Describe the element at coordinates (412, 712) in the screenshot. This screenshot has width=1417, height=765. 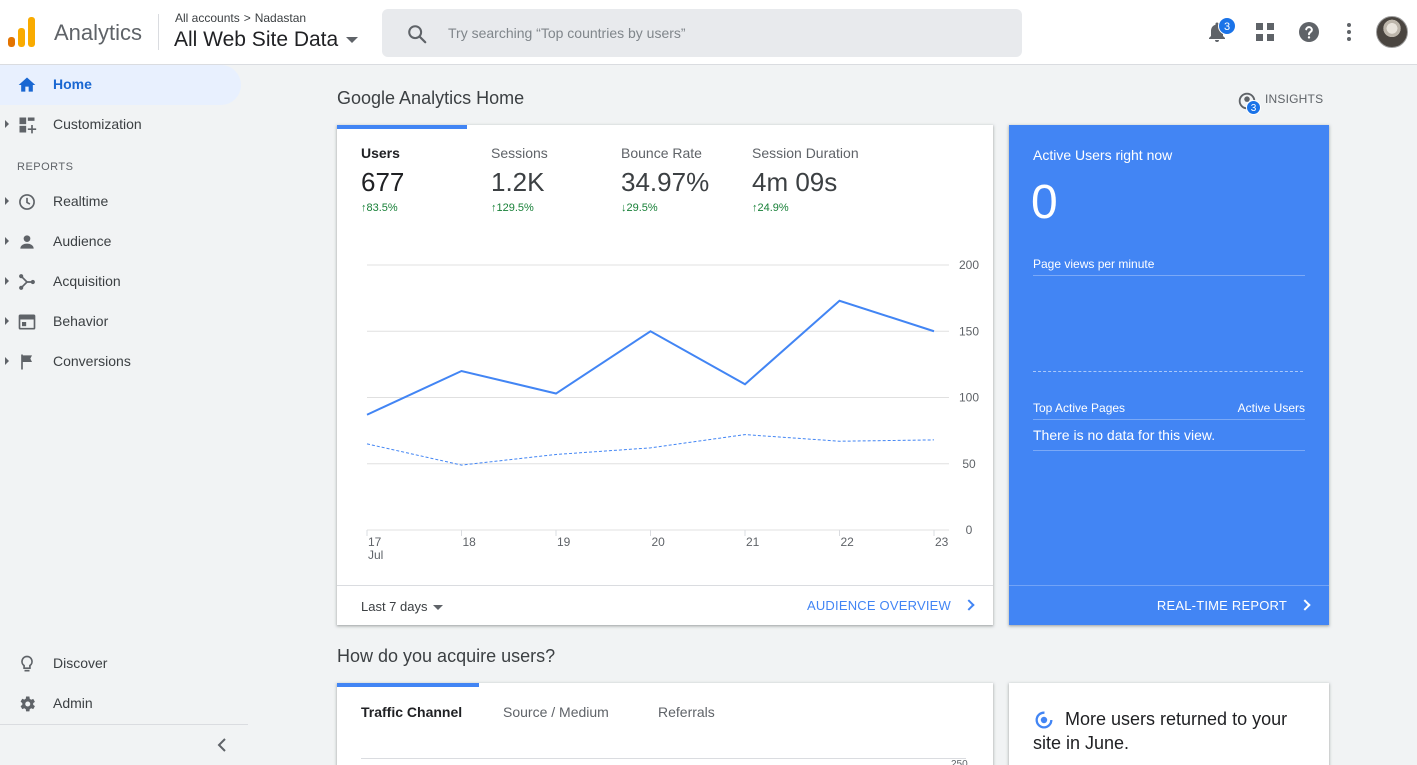
I see `tab-traffic-channel: Traffic Channel` at that location.